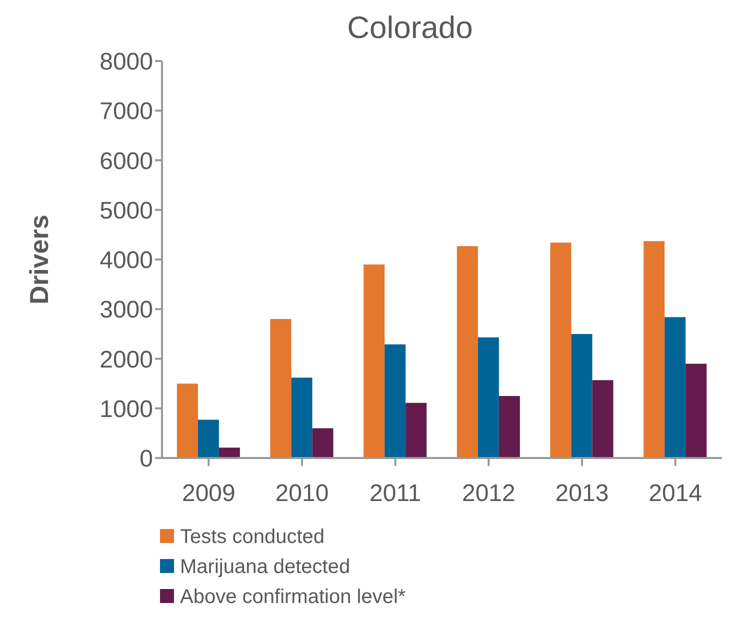 This screenshot has width=730, height=636. Describe the element at coordinates (265, 567) in the screenshot. I see `legend-label: Marijuana detected` at that location.